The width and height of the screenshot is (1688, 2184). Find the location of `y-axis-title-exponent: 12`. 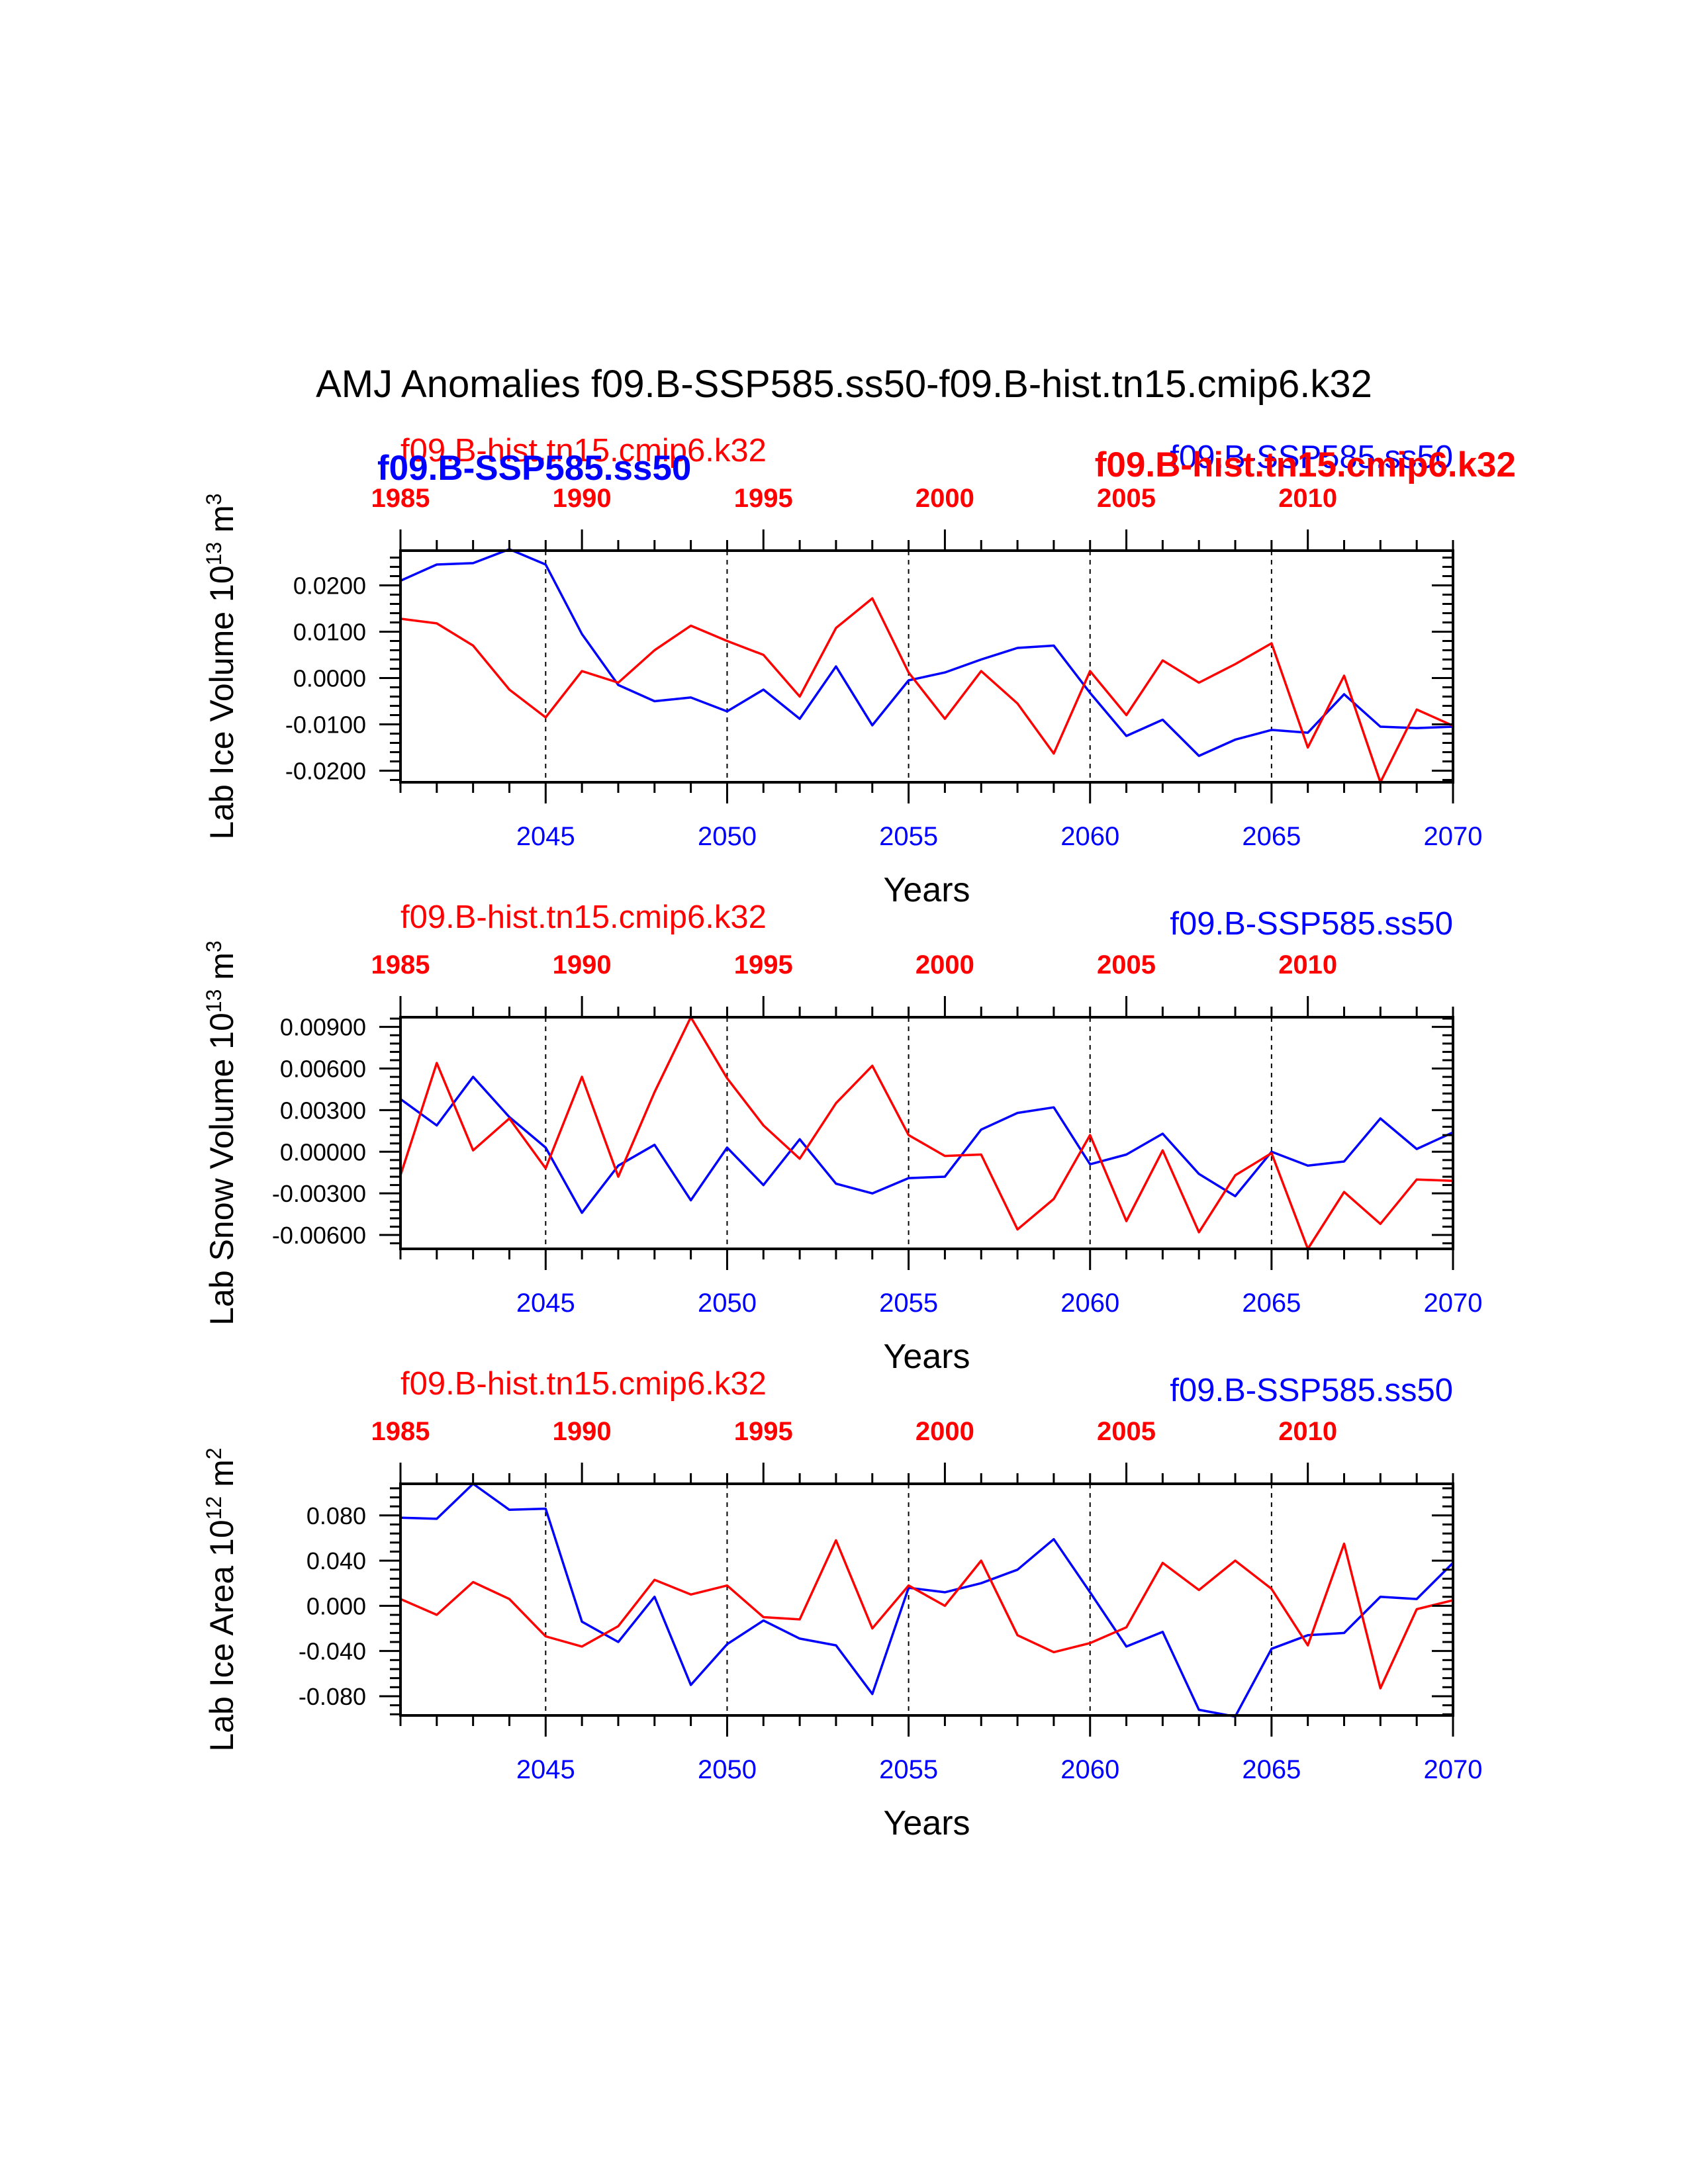

y-axis-title-exponent: 12 is located at coordinates (214, 1508).